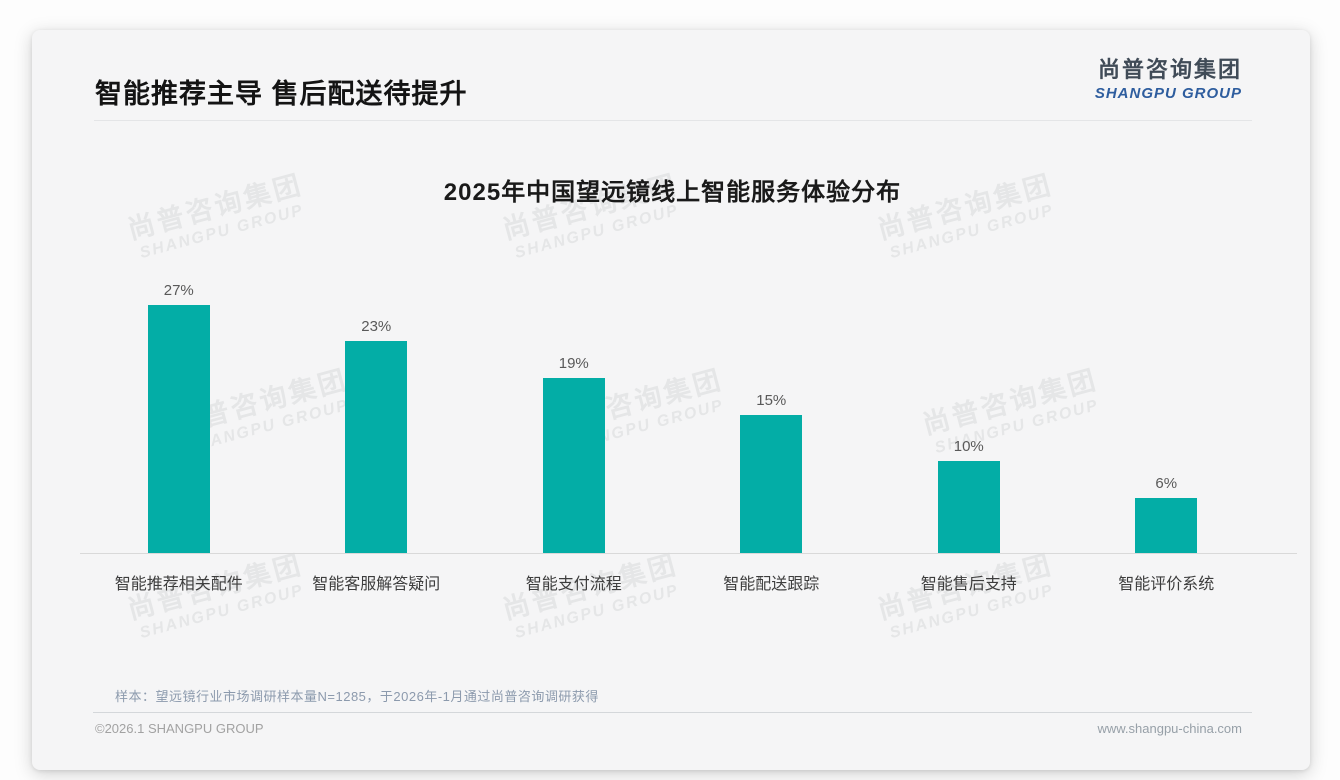  I want to click on category-label: 智能评价系统, so click(1166, 584).